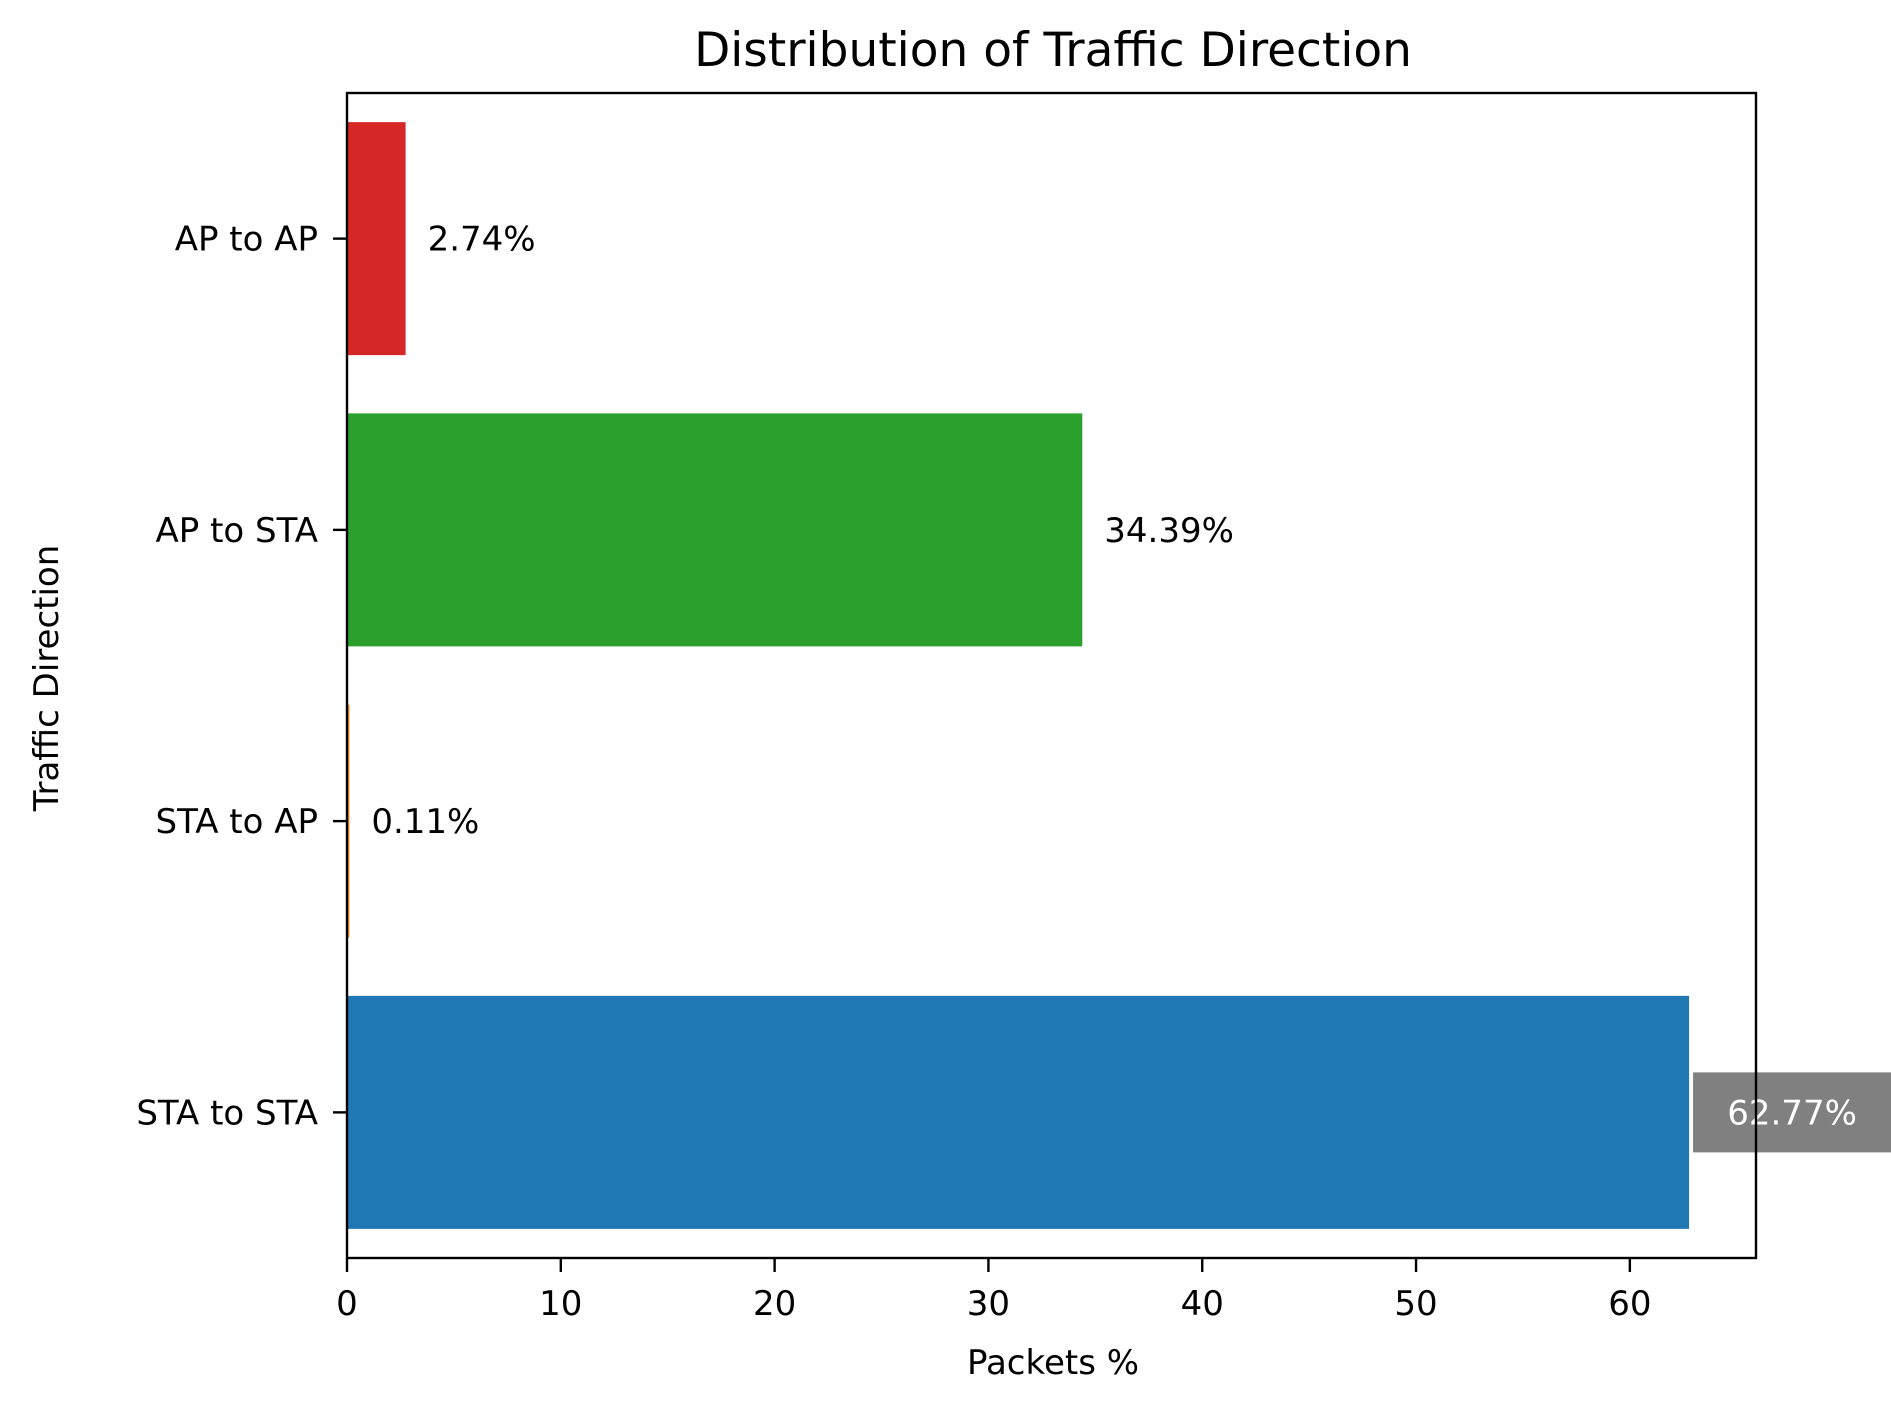 Image resolution: width=1891 pixels, height=1408 pixels. I want to click on value-label-box-sta-to-sta, so click(1792, 1112).